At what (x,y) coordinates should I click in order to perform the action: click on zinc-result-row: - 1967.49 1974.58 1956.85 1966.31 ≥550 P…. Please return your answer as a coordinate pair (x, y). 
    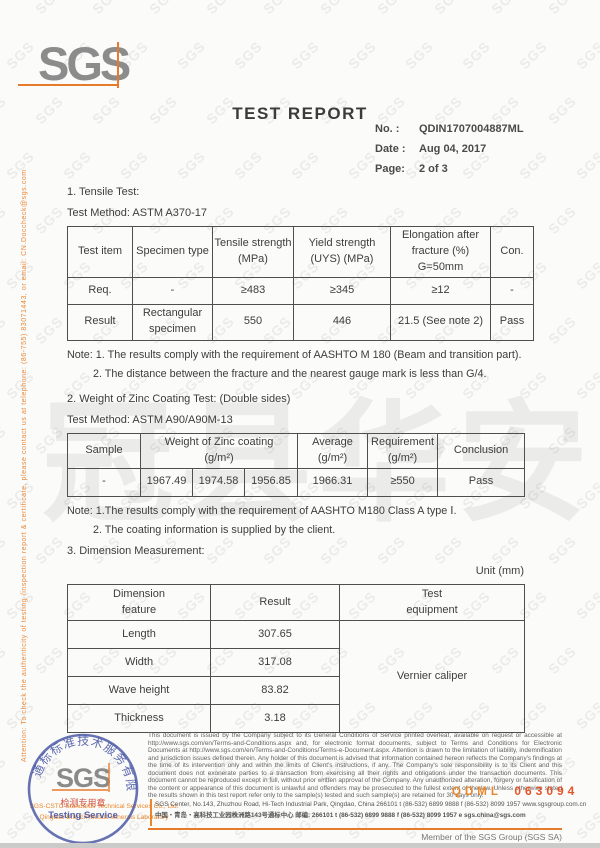
    Looking at the image, I should click on (296, 482).